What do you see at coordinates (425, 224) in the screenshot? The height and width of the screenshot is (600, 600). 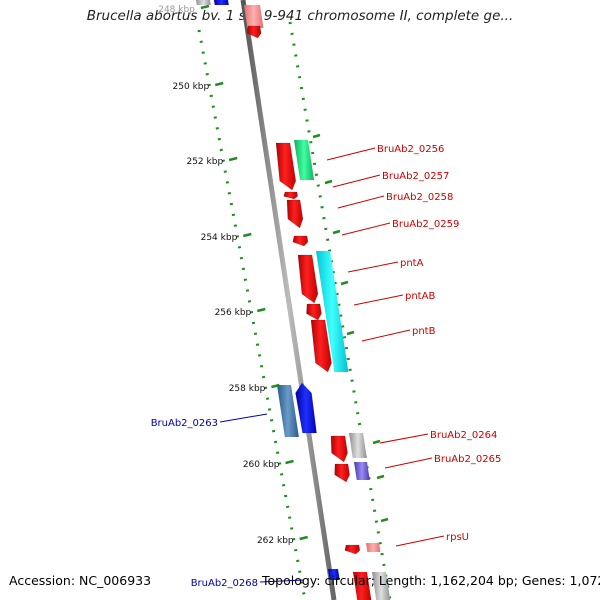 I see `gene-label: BruAb2_0259` at bounding box center [425, 224].